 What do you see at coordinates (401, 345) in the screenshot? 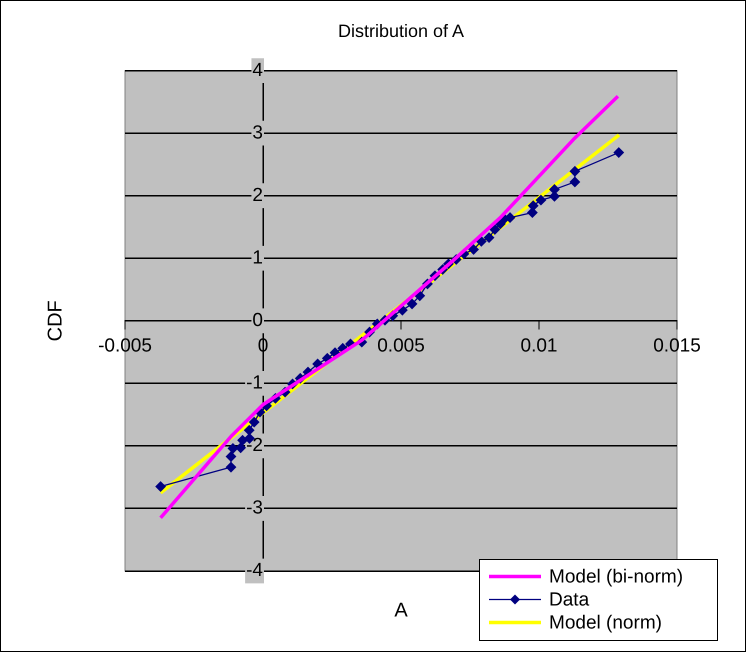
I see `x-tick-label: 0.005` at bounding box center [401, 345].